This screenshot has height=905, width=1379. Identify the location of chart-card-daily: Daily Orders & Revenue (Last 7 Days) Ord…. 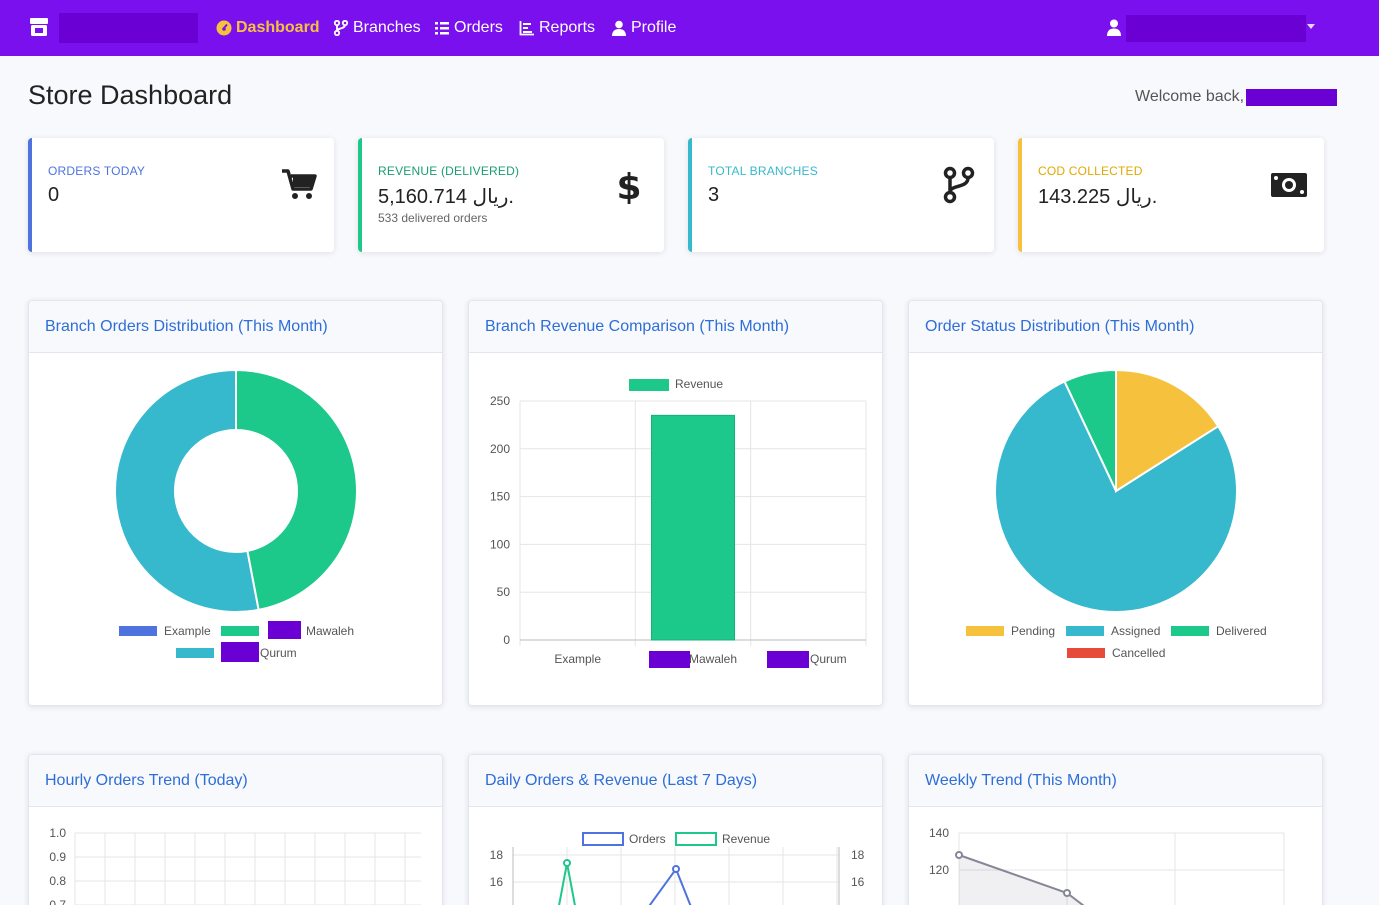
(675, 829).